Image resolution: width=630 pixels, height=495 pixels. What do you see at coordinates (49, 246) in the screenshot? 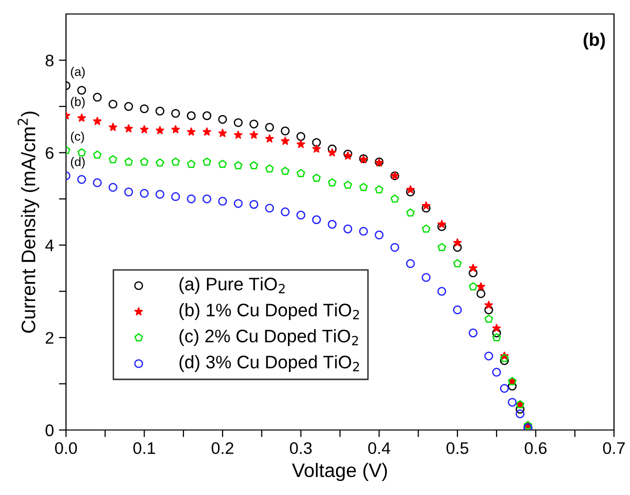
I see `y-tick-label: 4` at bounding box center [49, 246].